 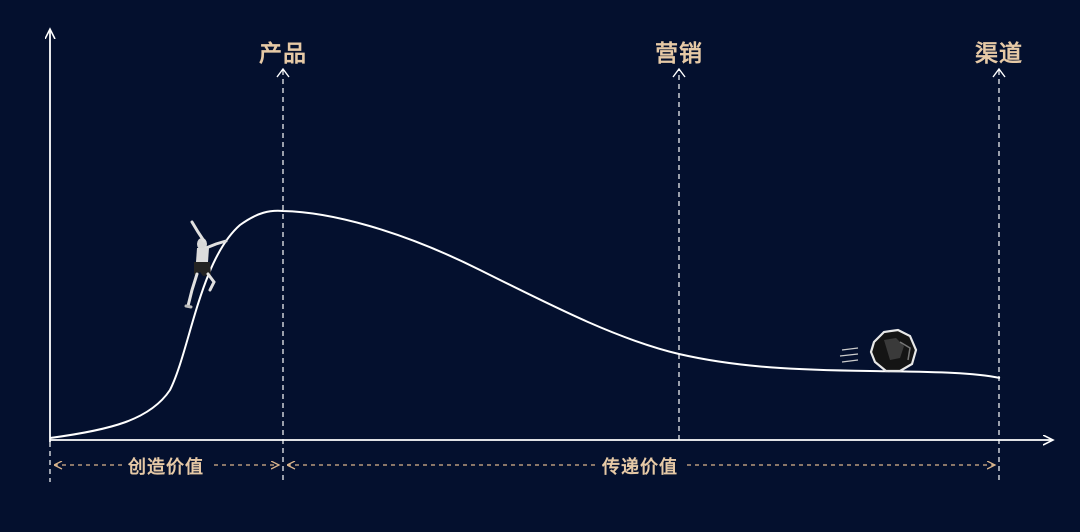 I want to click on stage-label-product: 产品, so click(x=283, y=53).